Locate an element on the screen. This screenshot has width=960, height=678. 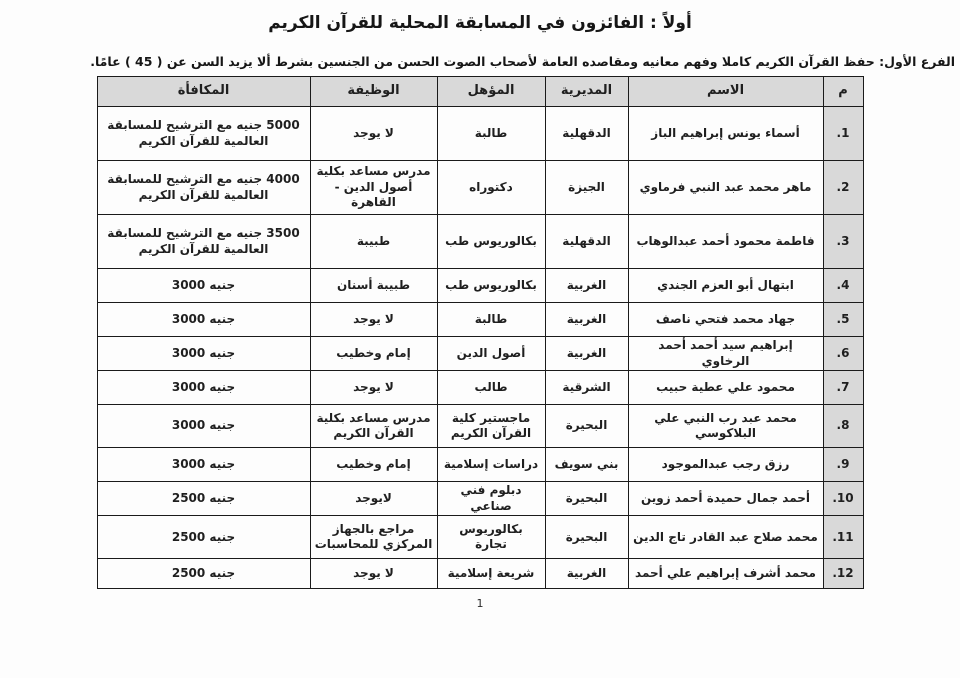
cell-directorate: بني سويف is located at coordinates (586, 465).